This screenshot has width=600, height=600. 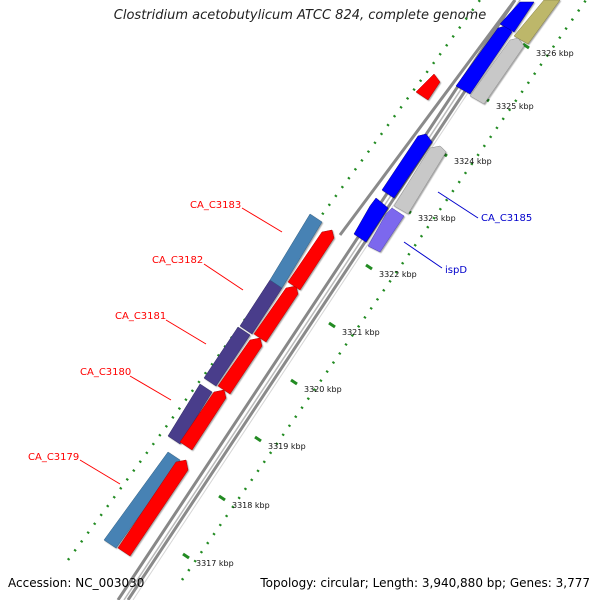 What do you see at coordinates (361, 332) in the screenshot?
I see `tick-label: 3321 kbp` at bounding box center [361, 332].